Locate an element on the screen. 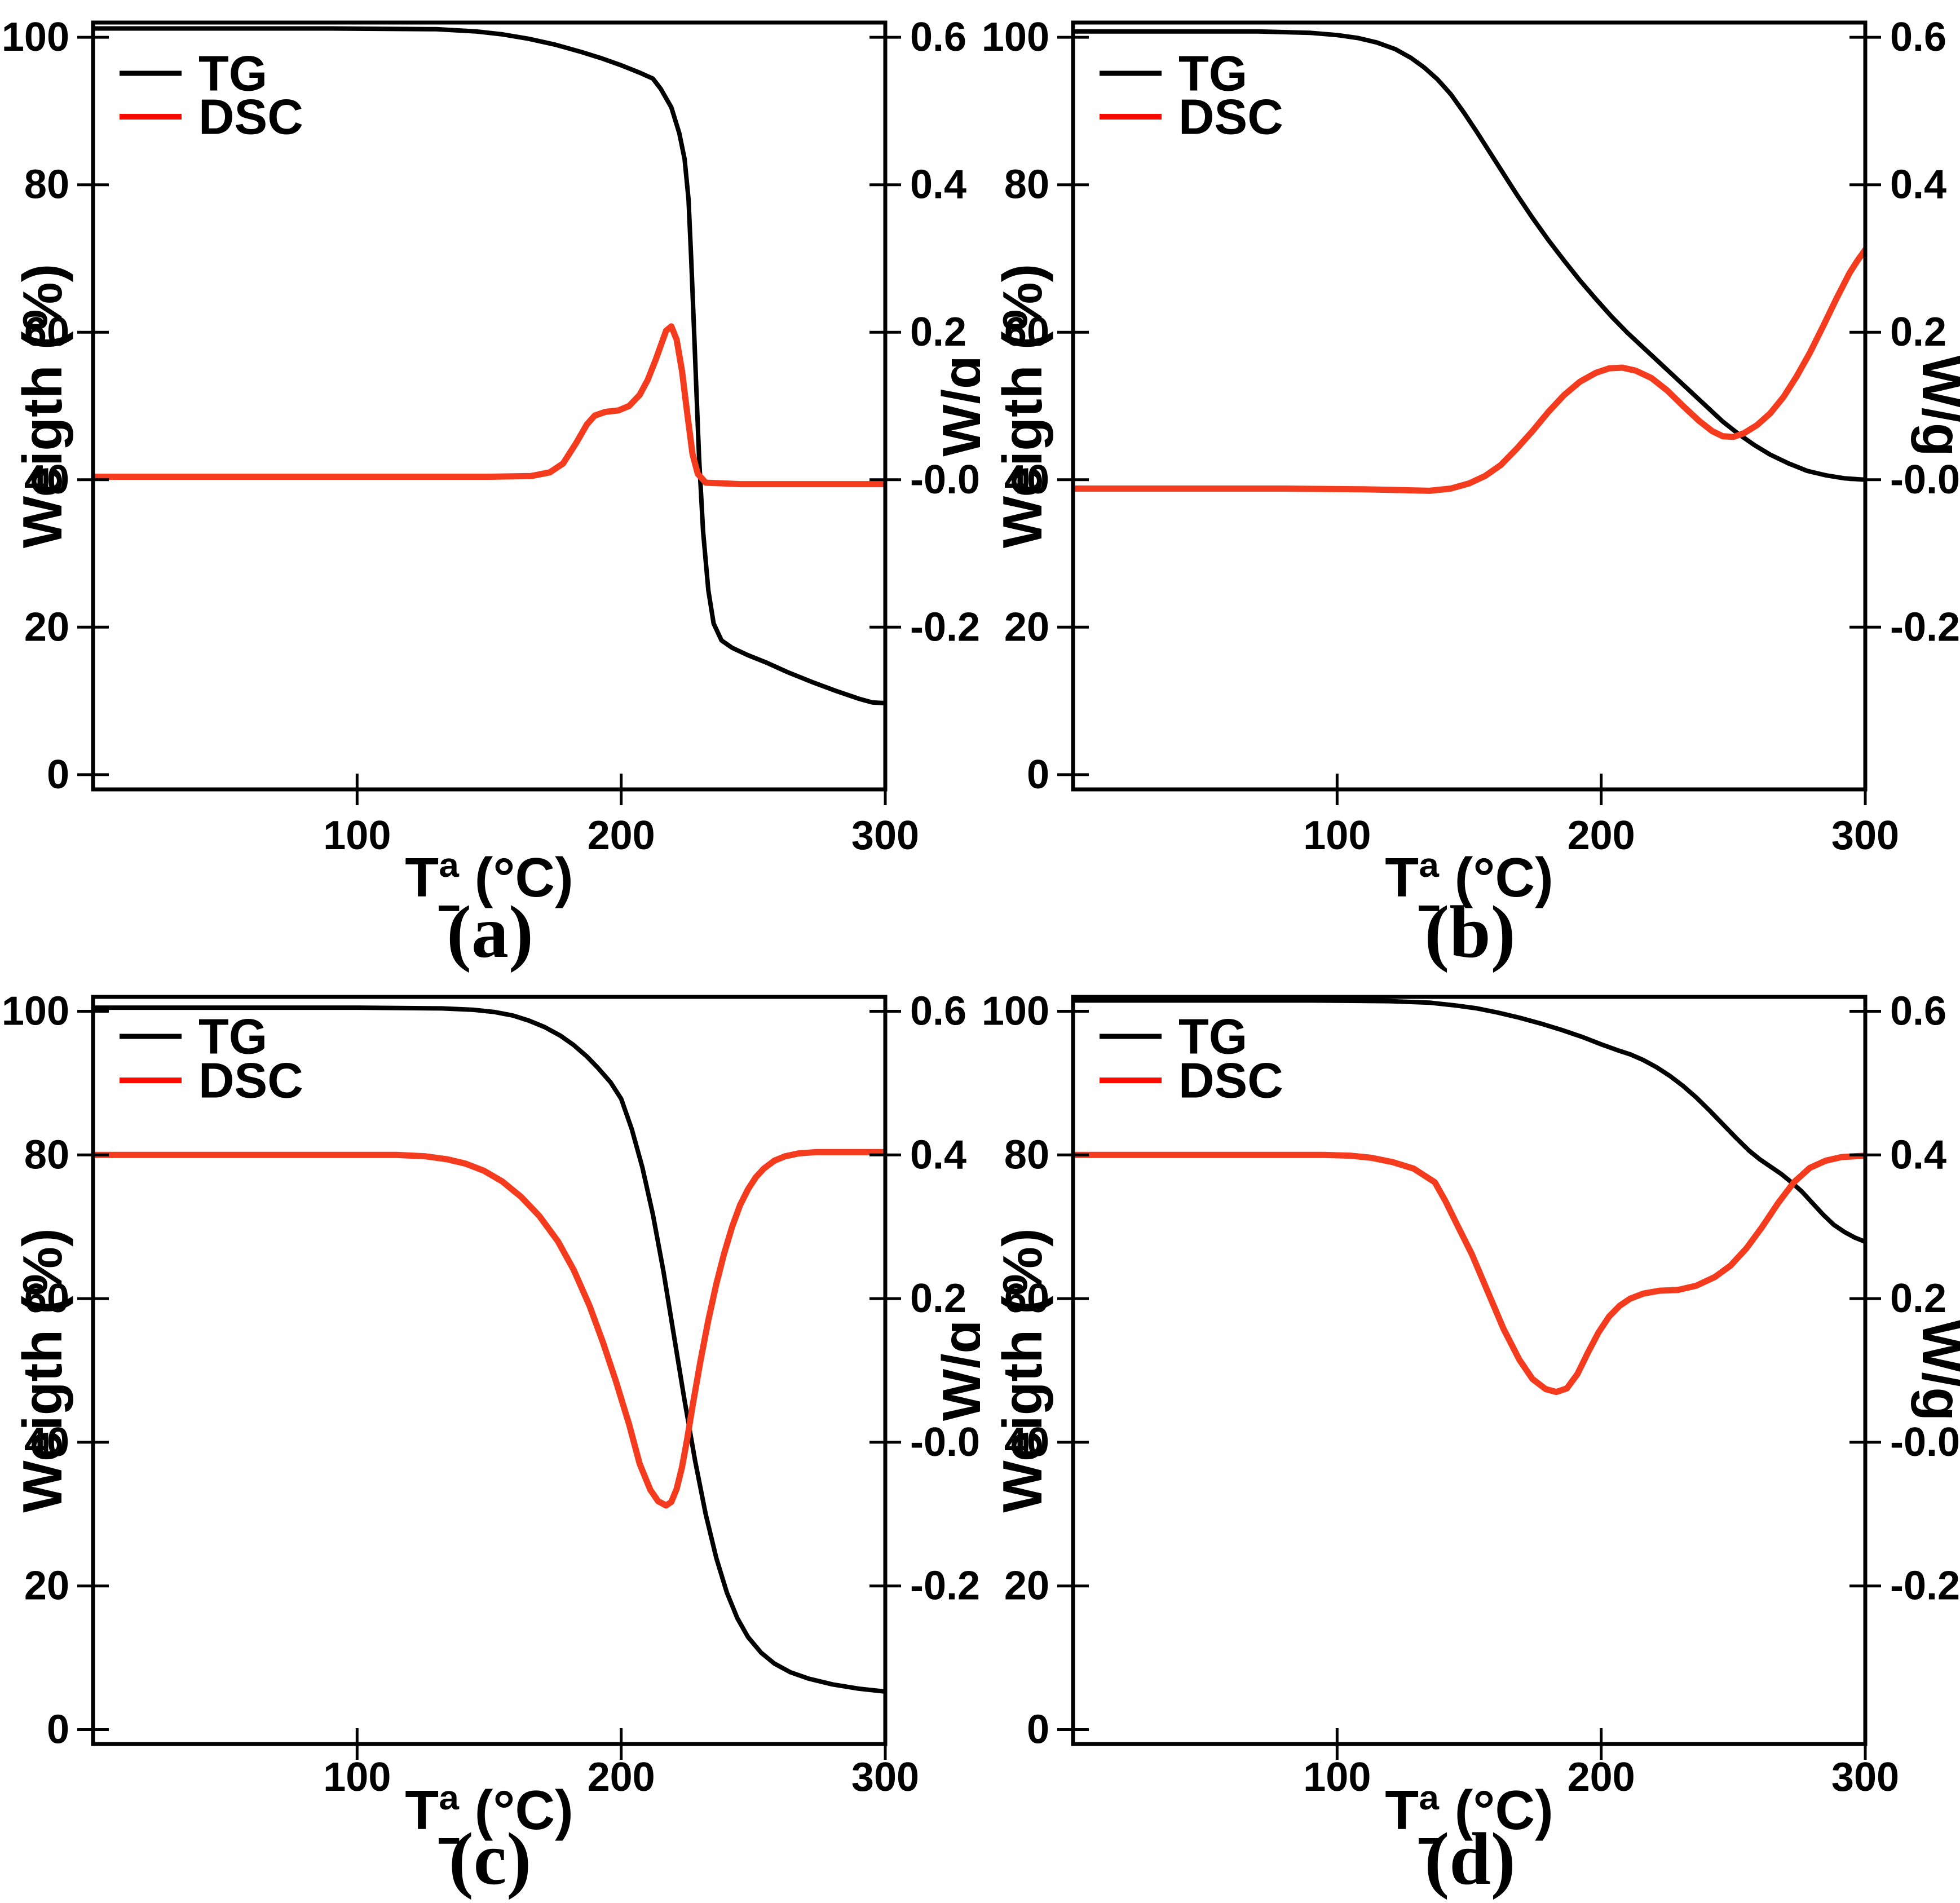 Image resolution: width=1960 pixels, height=1903 pixels. caption-d: (d) is located at coordinates (1470, 1858).